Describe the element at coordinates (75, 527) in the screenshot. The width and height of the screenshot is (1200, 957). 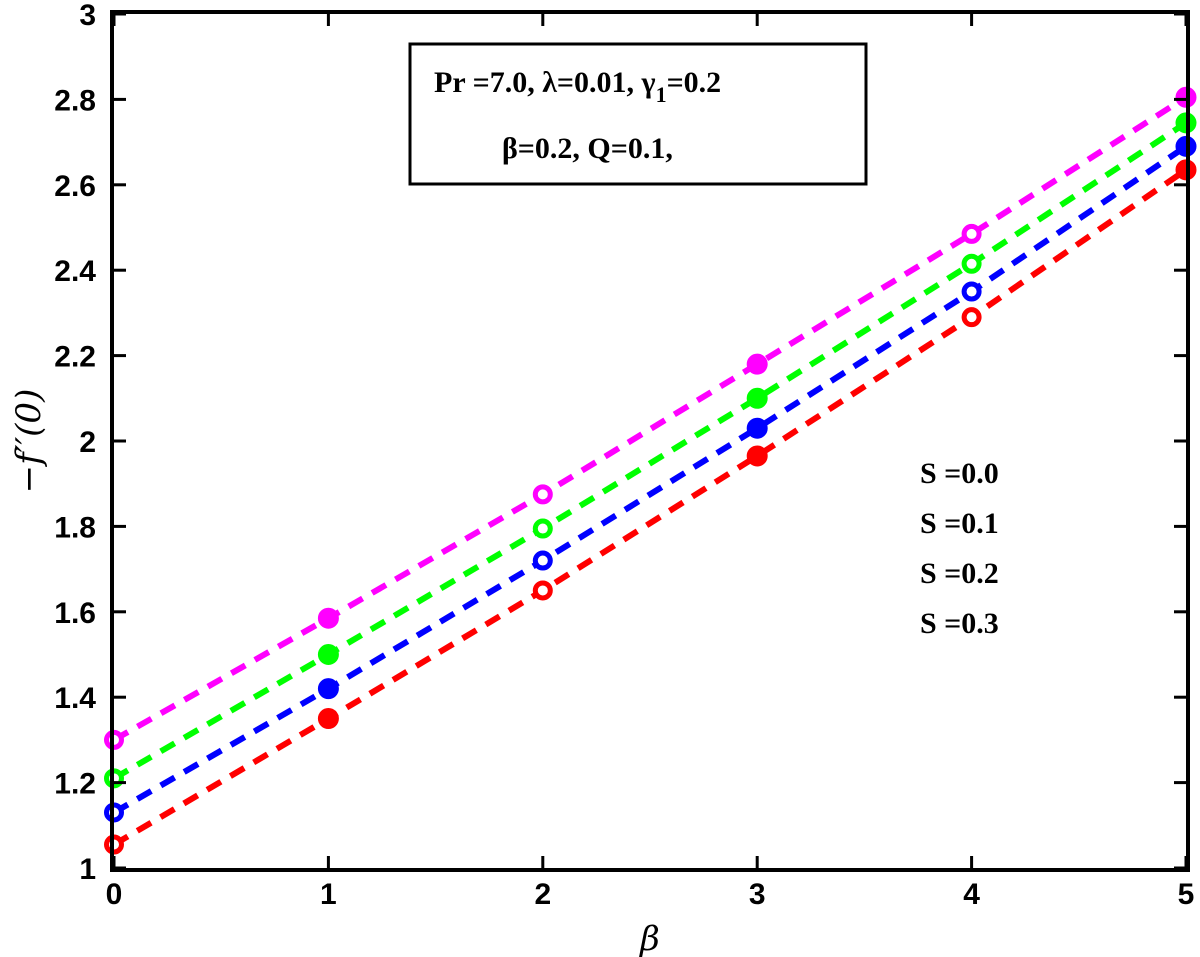
I see `y-tick-label: 1.8` at that location.